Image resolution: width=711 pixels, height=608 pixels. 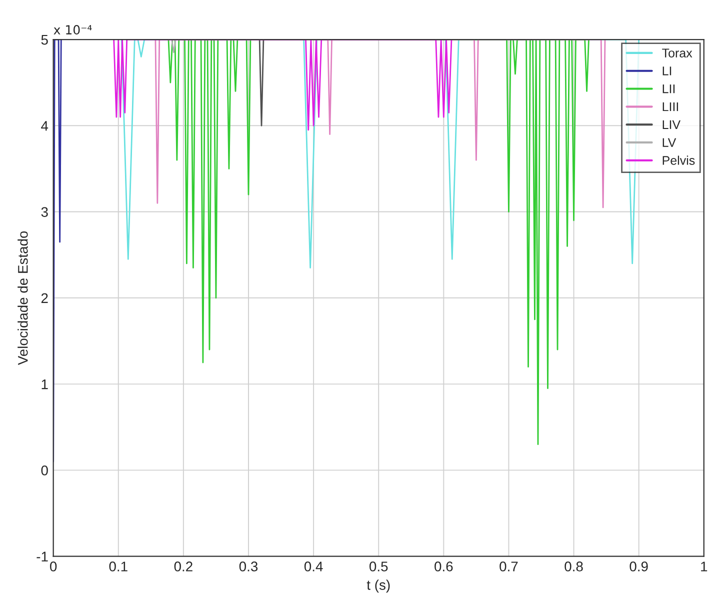 I want to click on x-tick-label: 0.8, so click(x=573, y=567).